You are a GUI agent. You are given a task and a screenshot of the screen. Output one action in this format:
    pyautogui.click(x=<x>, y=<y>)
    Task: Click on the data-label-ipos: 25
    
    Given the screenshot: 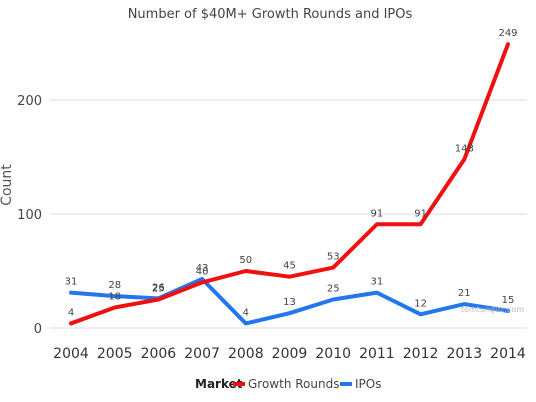 What is the action you would take?
    pyautogui.click(x=333, y=289)
    